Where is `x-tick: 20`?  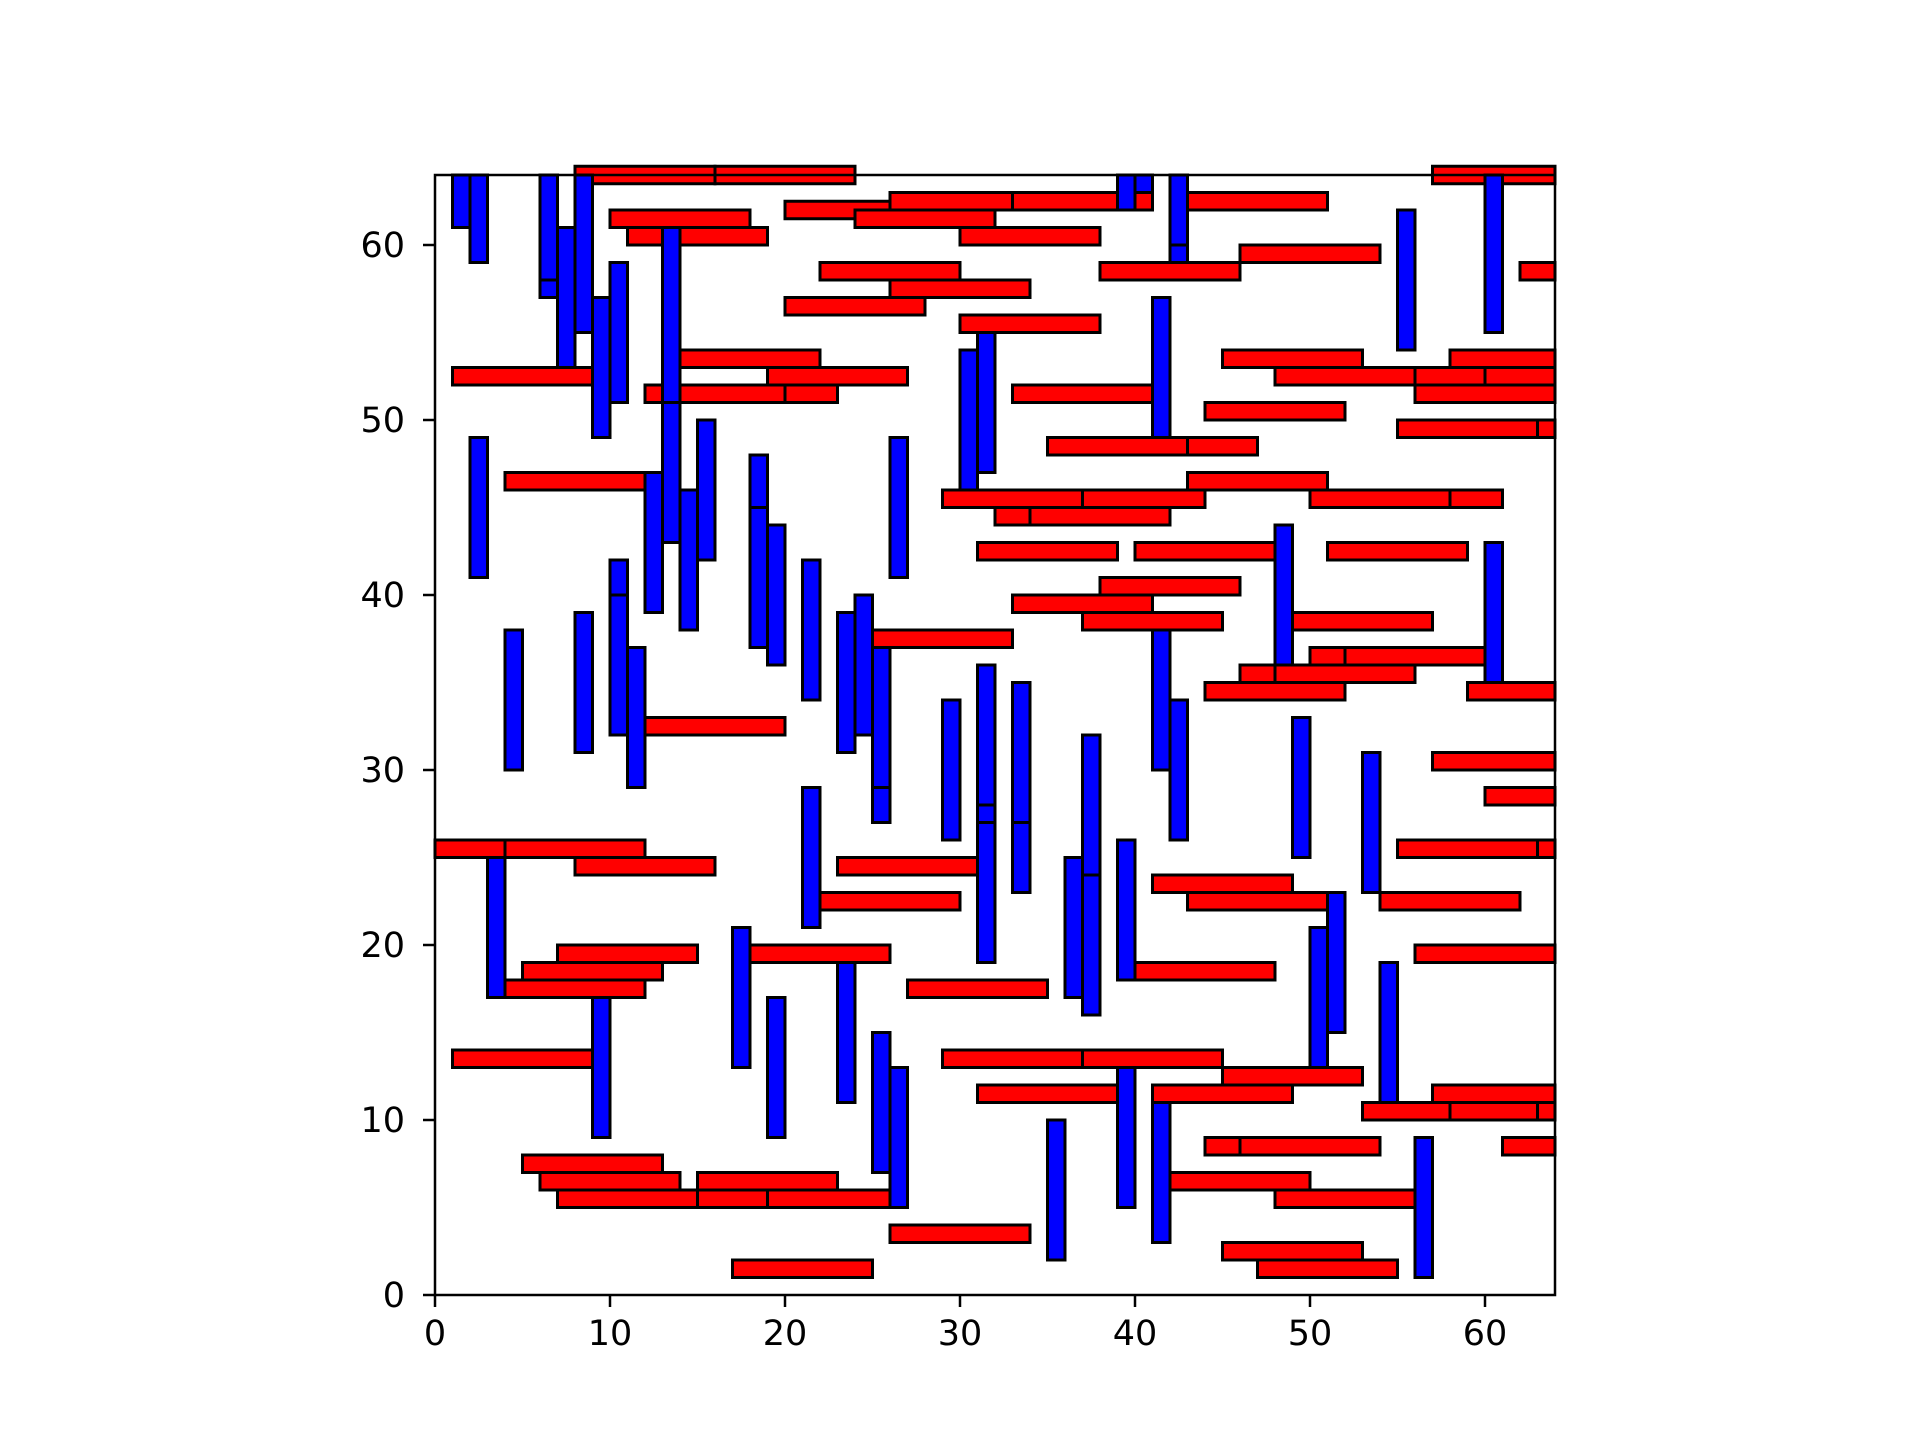
x-tick: 20 is located at coordinates (785, 1324).